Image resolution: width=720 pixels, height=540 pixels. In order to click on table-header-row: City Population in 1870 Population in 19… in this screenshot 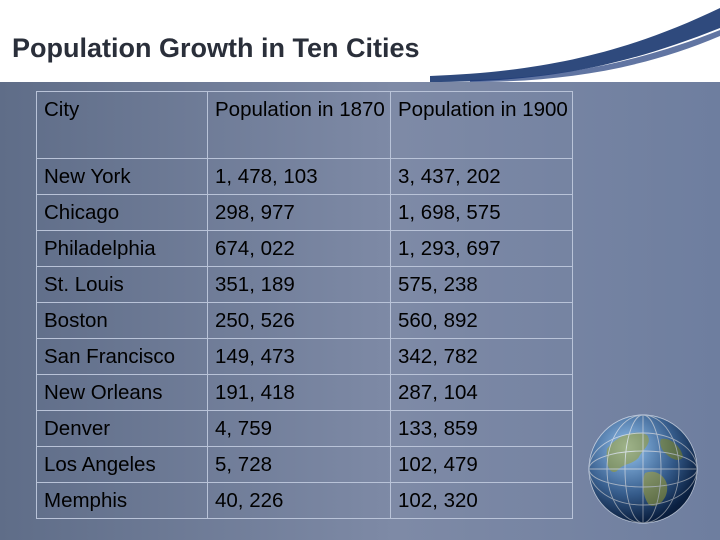, I will do `click(304, 125)`.